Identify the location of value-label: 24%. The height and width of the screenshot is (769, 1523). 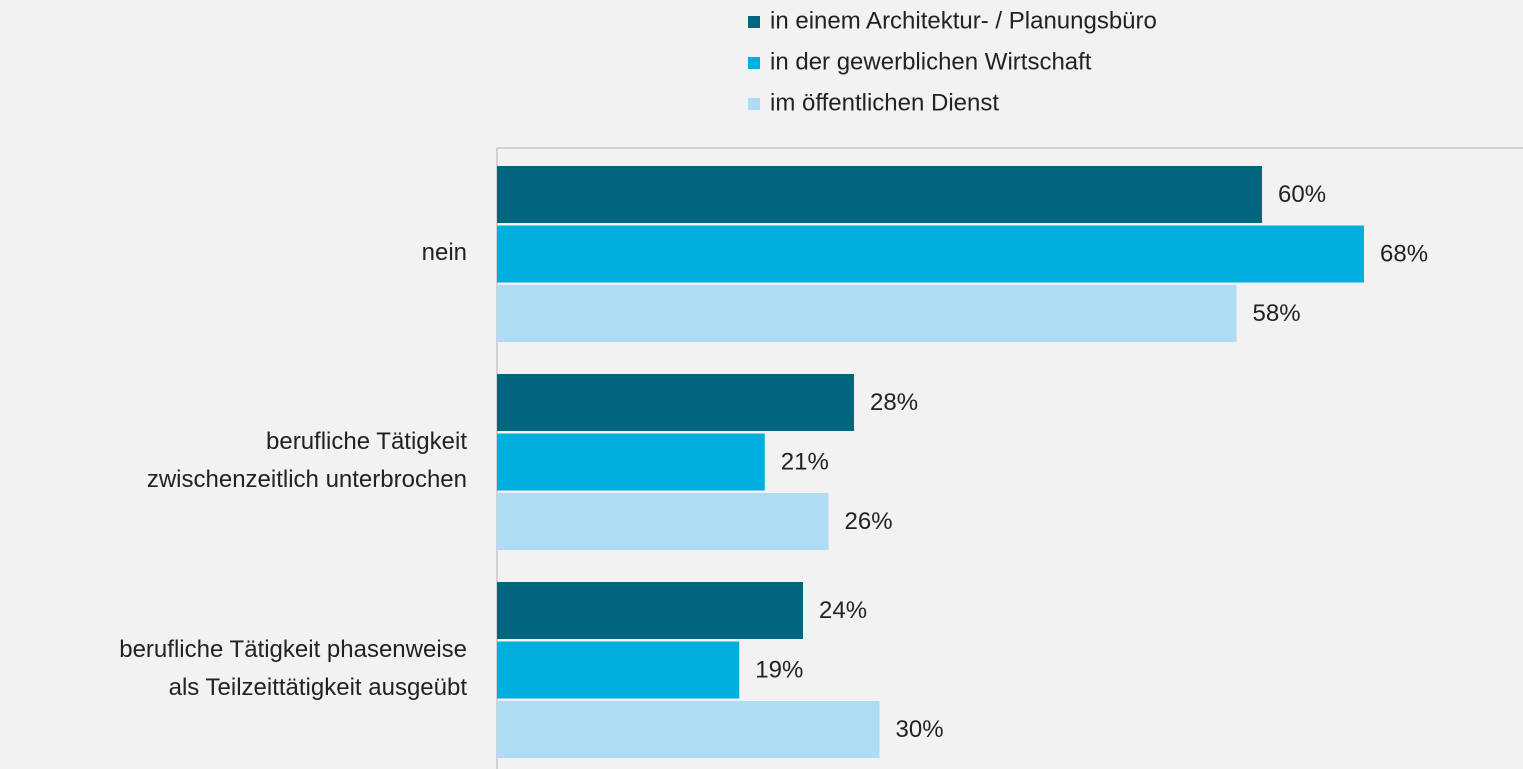
(843, 610).